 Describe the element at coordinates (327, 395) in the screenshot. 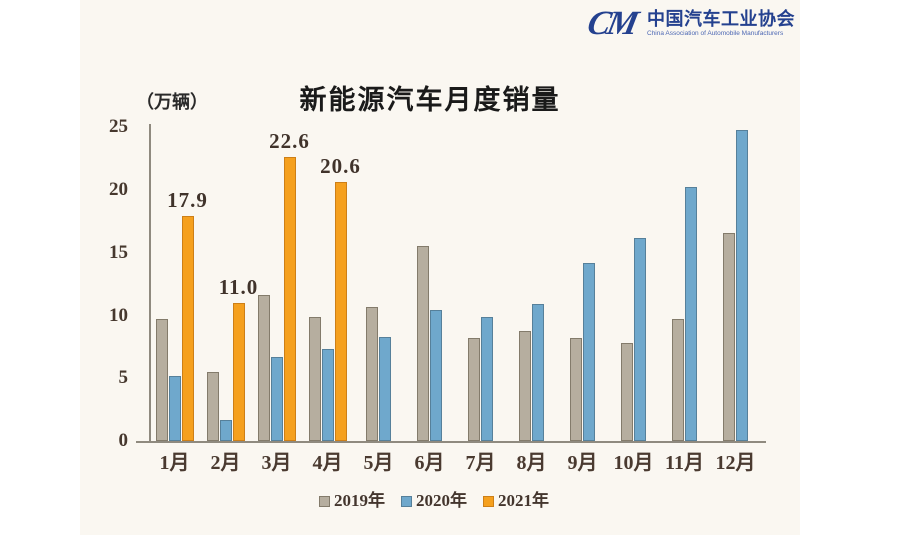

I see `bar-2020年-4月` at that location.